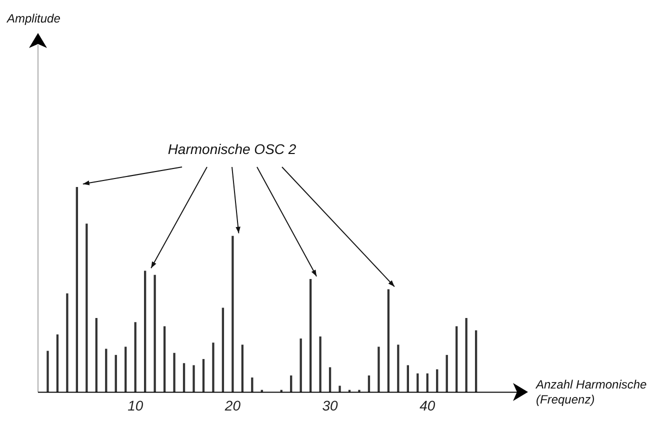 The height and width of the screenshot is (421, 660). I want to click on x-tick-label: 40, so click(428, 405).